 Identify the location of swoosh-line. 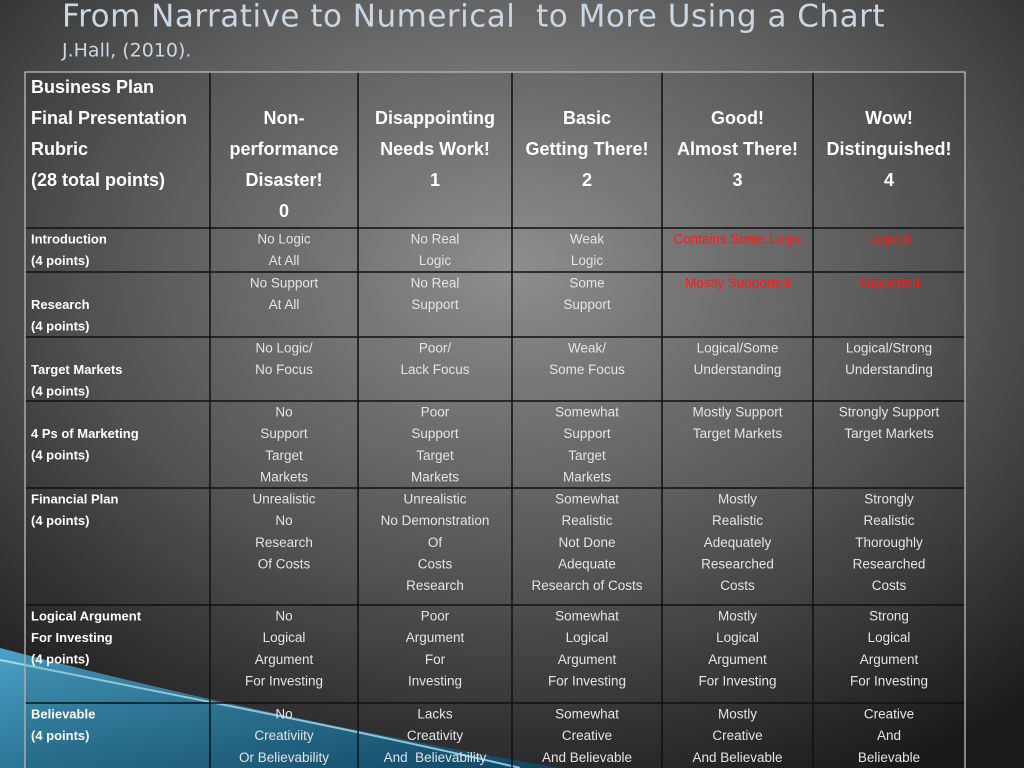
(260, 713).